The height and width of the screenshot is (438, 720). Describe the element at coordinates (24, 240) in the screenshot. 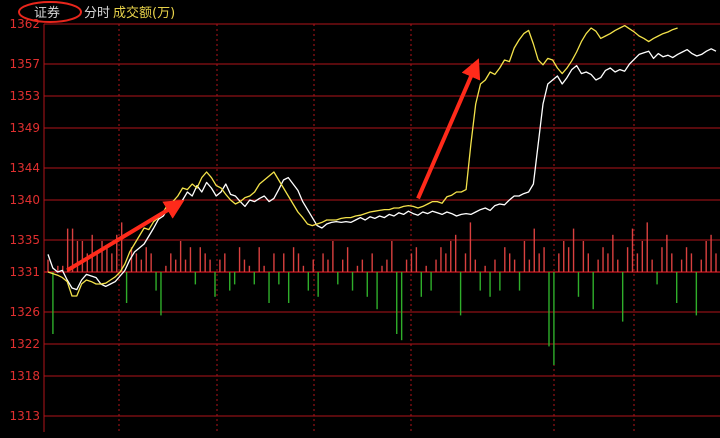

I see `y-tick-1335: 1335` at that location.